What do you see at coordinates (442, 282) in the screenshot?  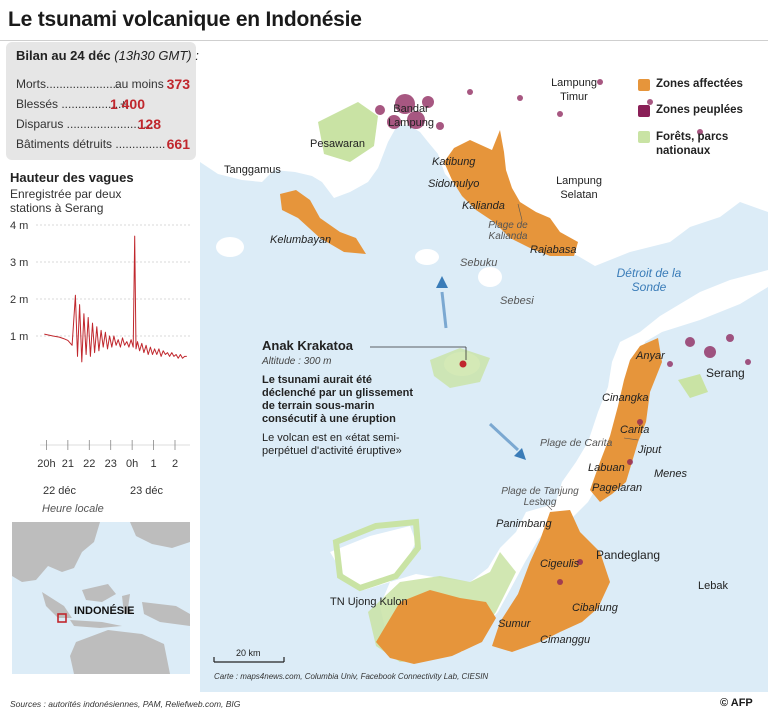 I see `arrow-head-north` at bounding box center [442, 282].